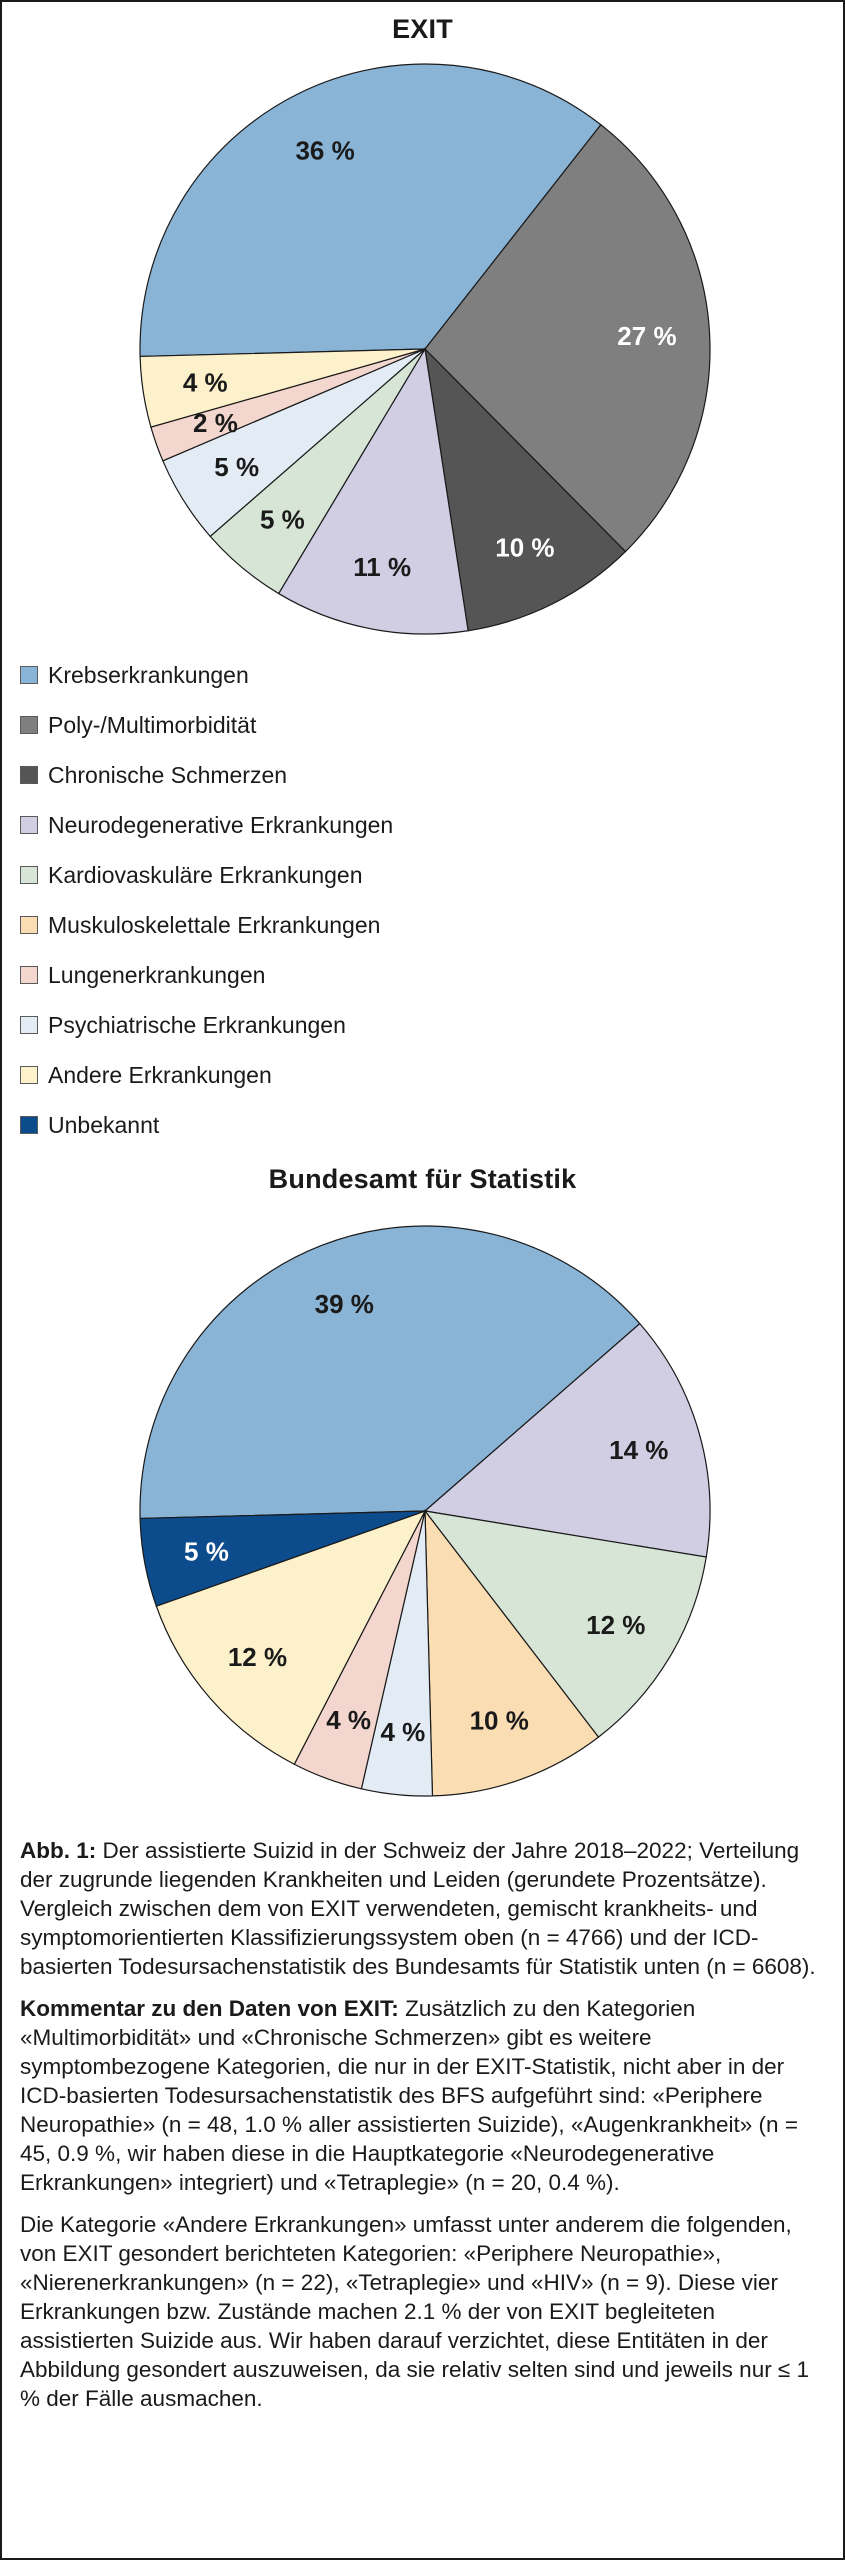  What do you see at coordinates (422, 1179) in the screenshot?
I see `chart-title-bfs: Bundesamt für Statistik` at bounding box center [422, 1179].